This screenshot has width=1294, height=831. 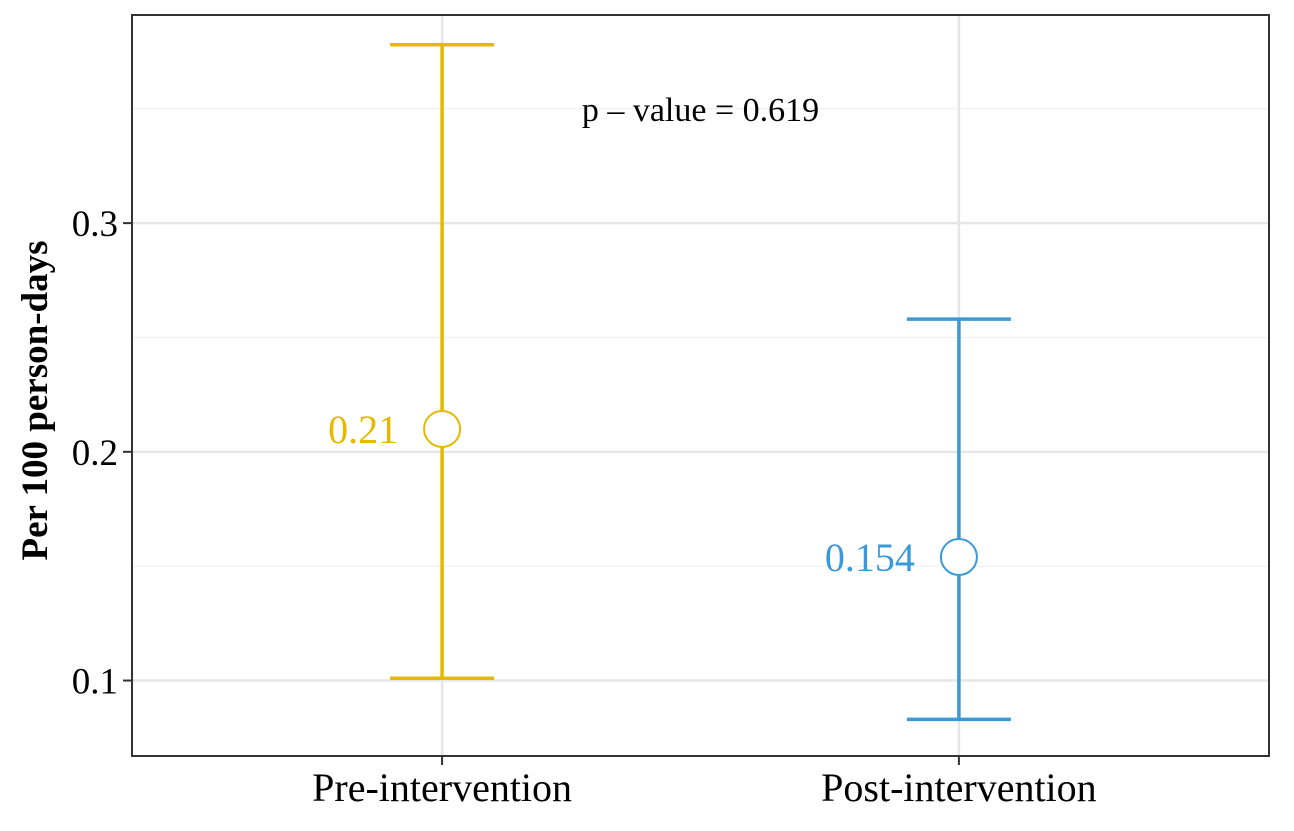 What do you see at coordinates (95, 224) in the screenshot?
I see `y-tick-label: 0.3` at bounding box center [95, 224].